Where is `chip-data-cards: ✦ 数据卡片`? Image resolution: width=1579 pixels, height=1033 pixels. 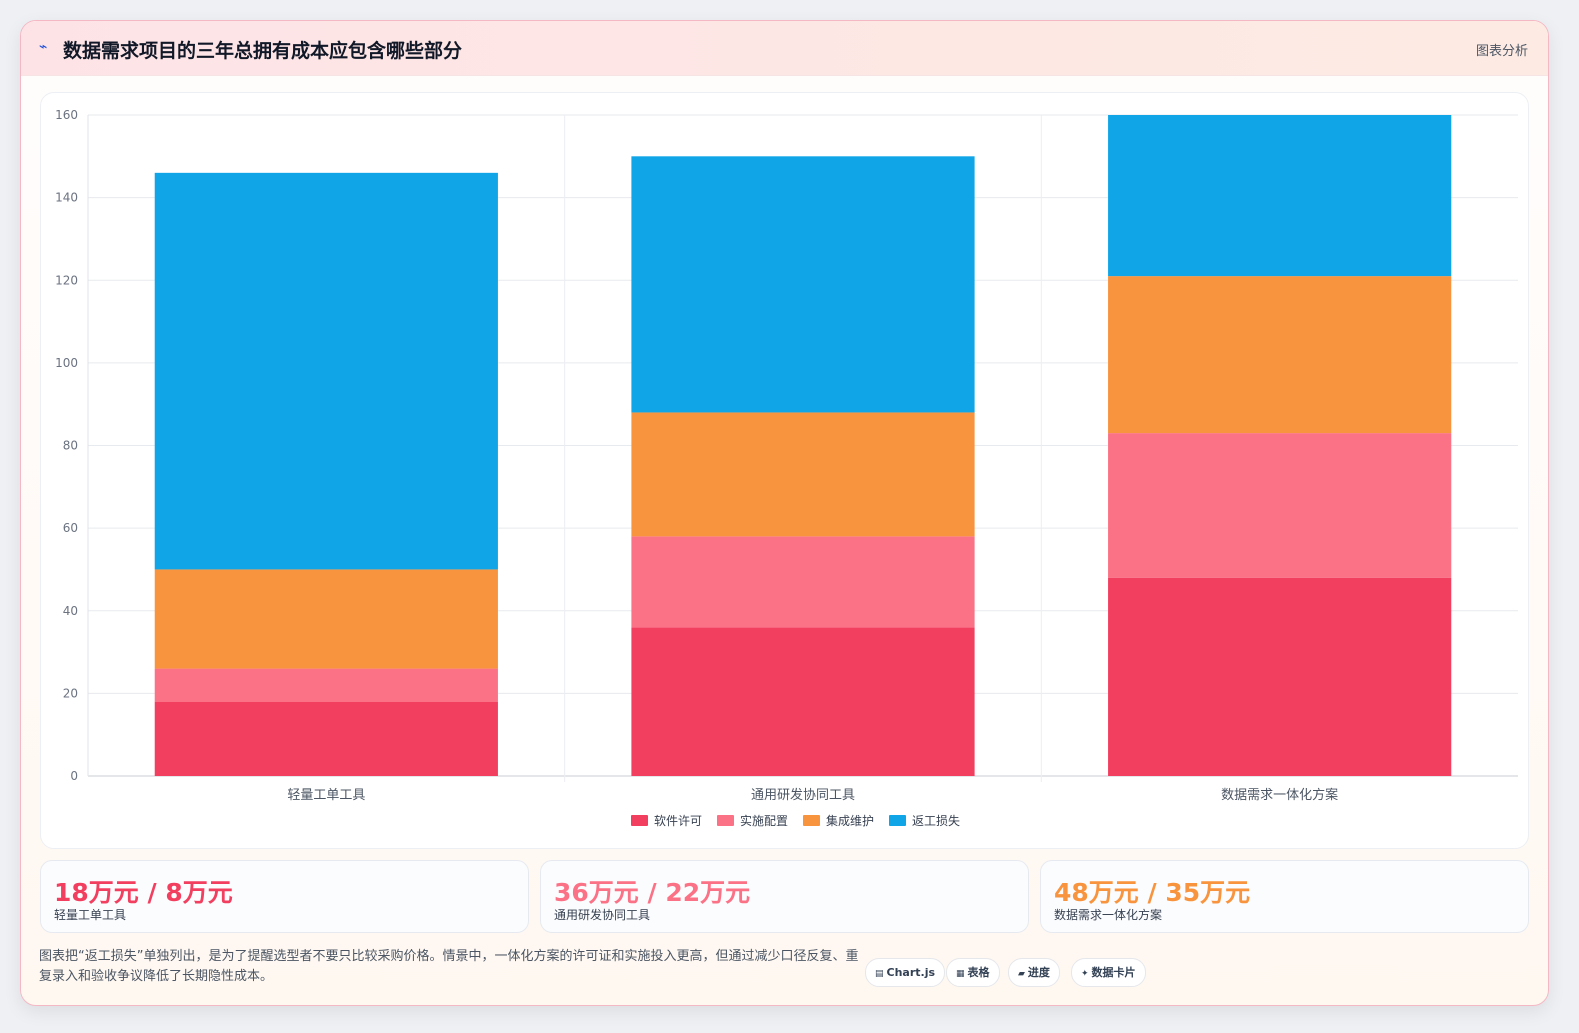 chip-data-cards: ✦ 数据卡片 is located at coordinates (1108, 972).